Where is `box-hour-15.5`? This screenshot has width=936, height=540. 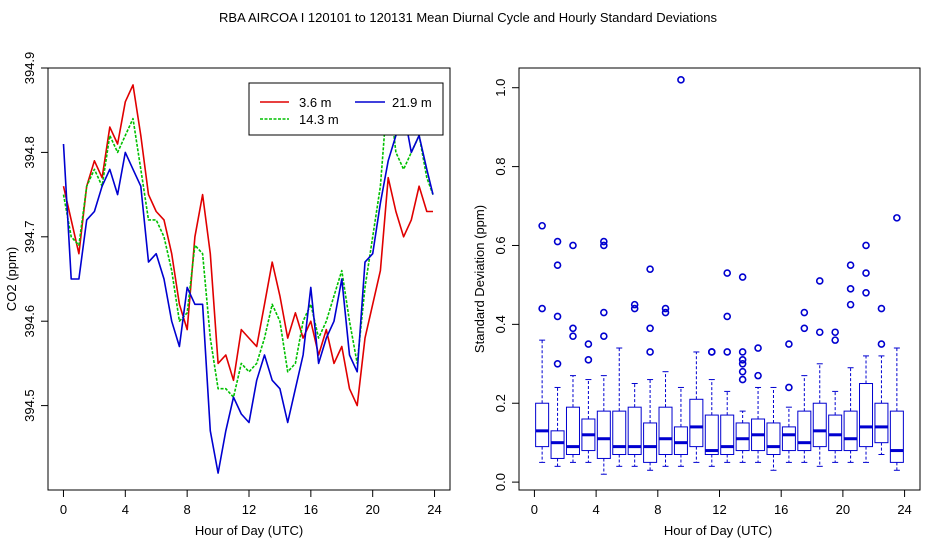
box-hour-15.5 is located at coordinates (773, 428).